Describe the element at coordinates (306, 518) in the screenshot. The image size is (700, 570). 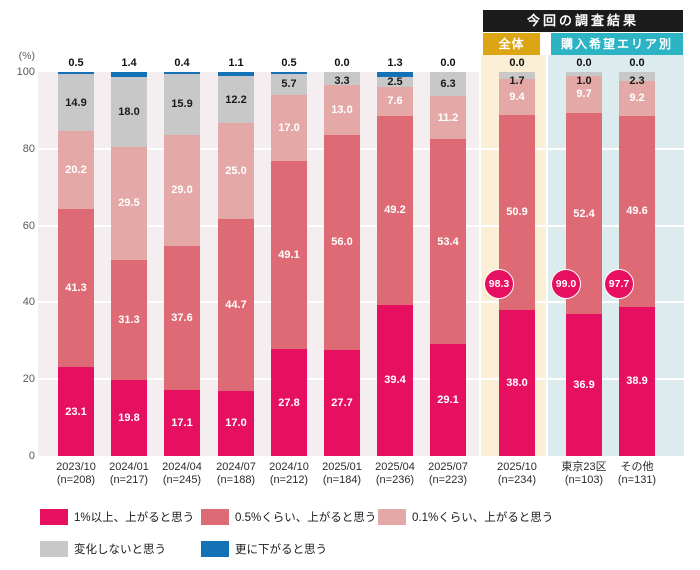
I see `legend-label: 0.5%くらい、上がると思う` at that location.